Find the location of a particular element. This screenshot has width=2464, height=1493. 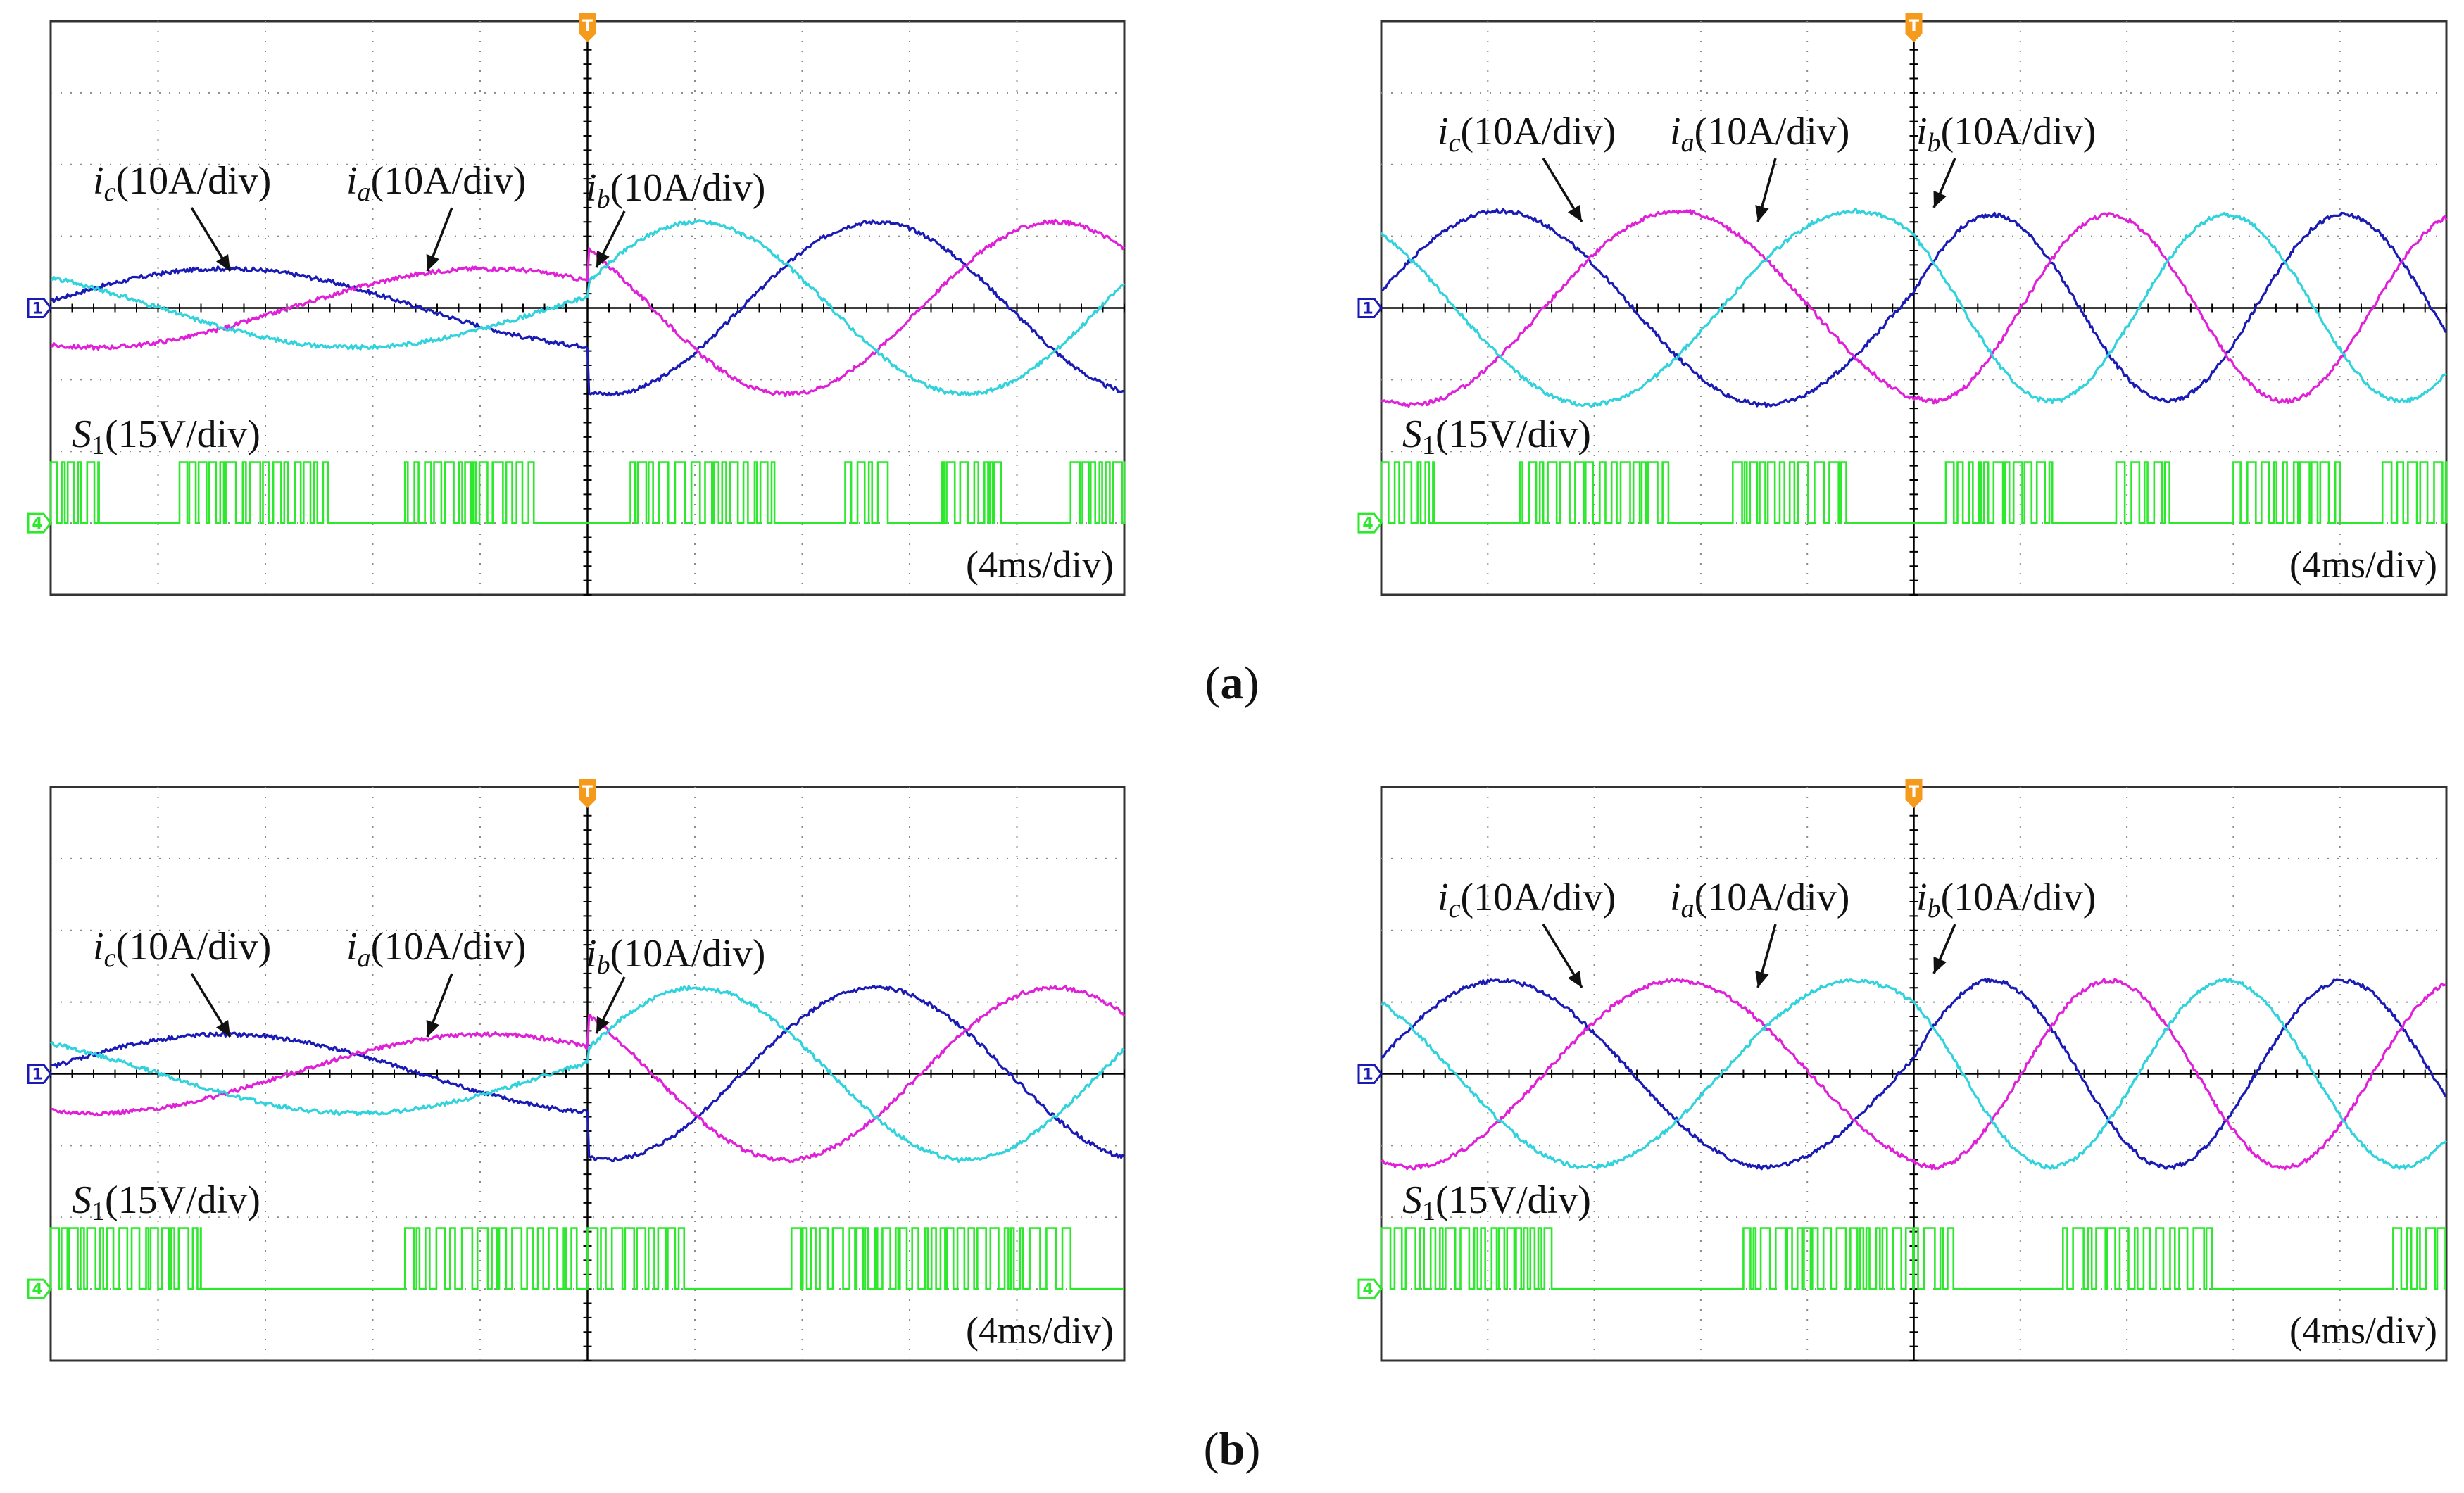

caption-a: (a) is located at coordinates (1232, 683).